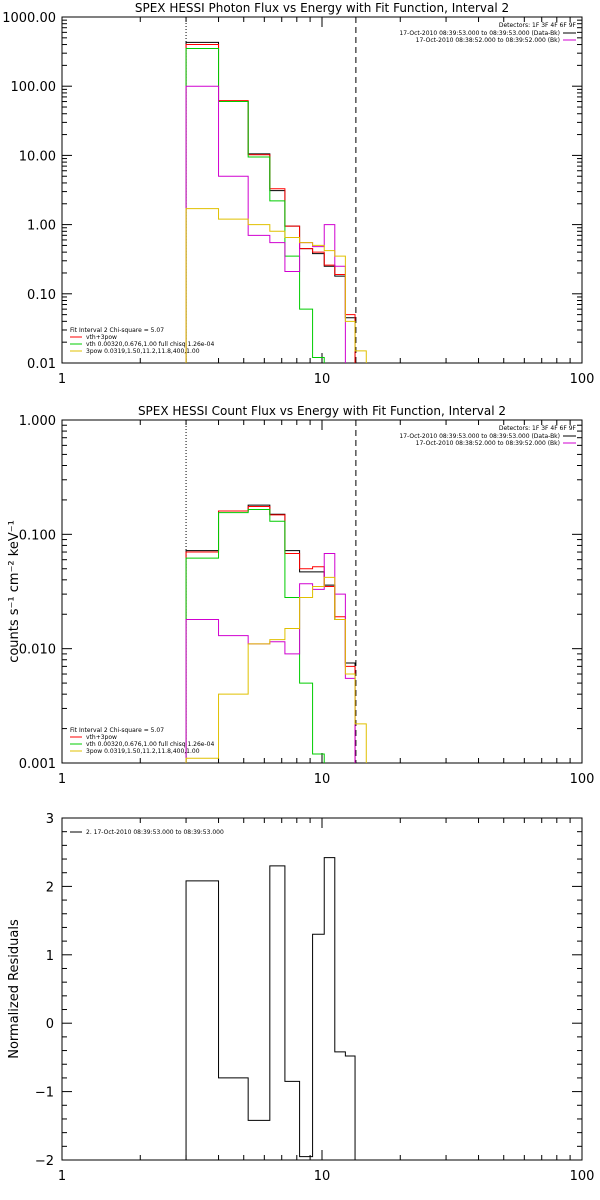 Image resolution: width=600 pixels, height=1200 pixels. Describe the element at coordinates (14, 989) in the screenshot. I see `y-axis-label: Normalized Residuals` at that location.